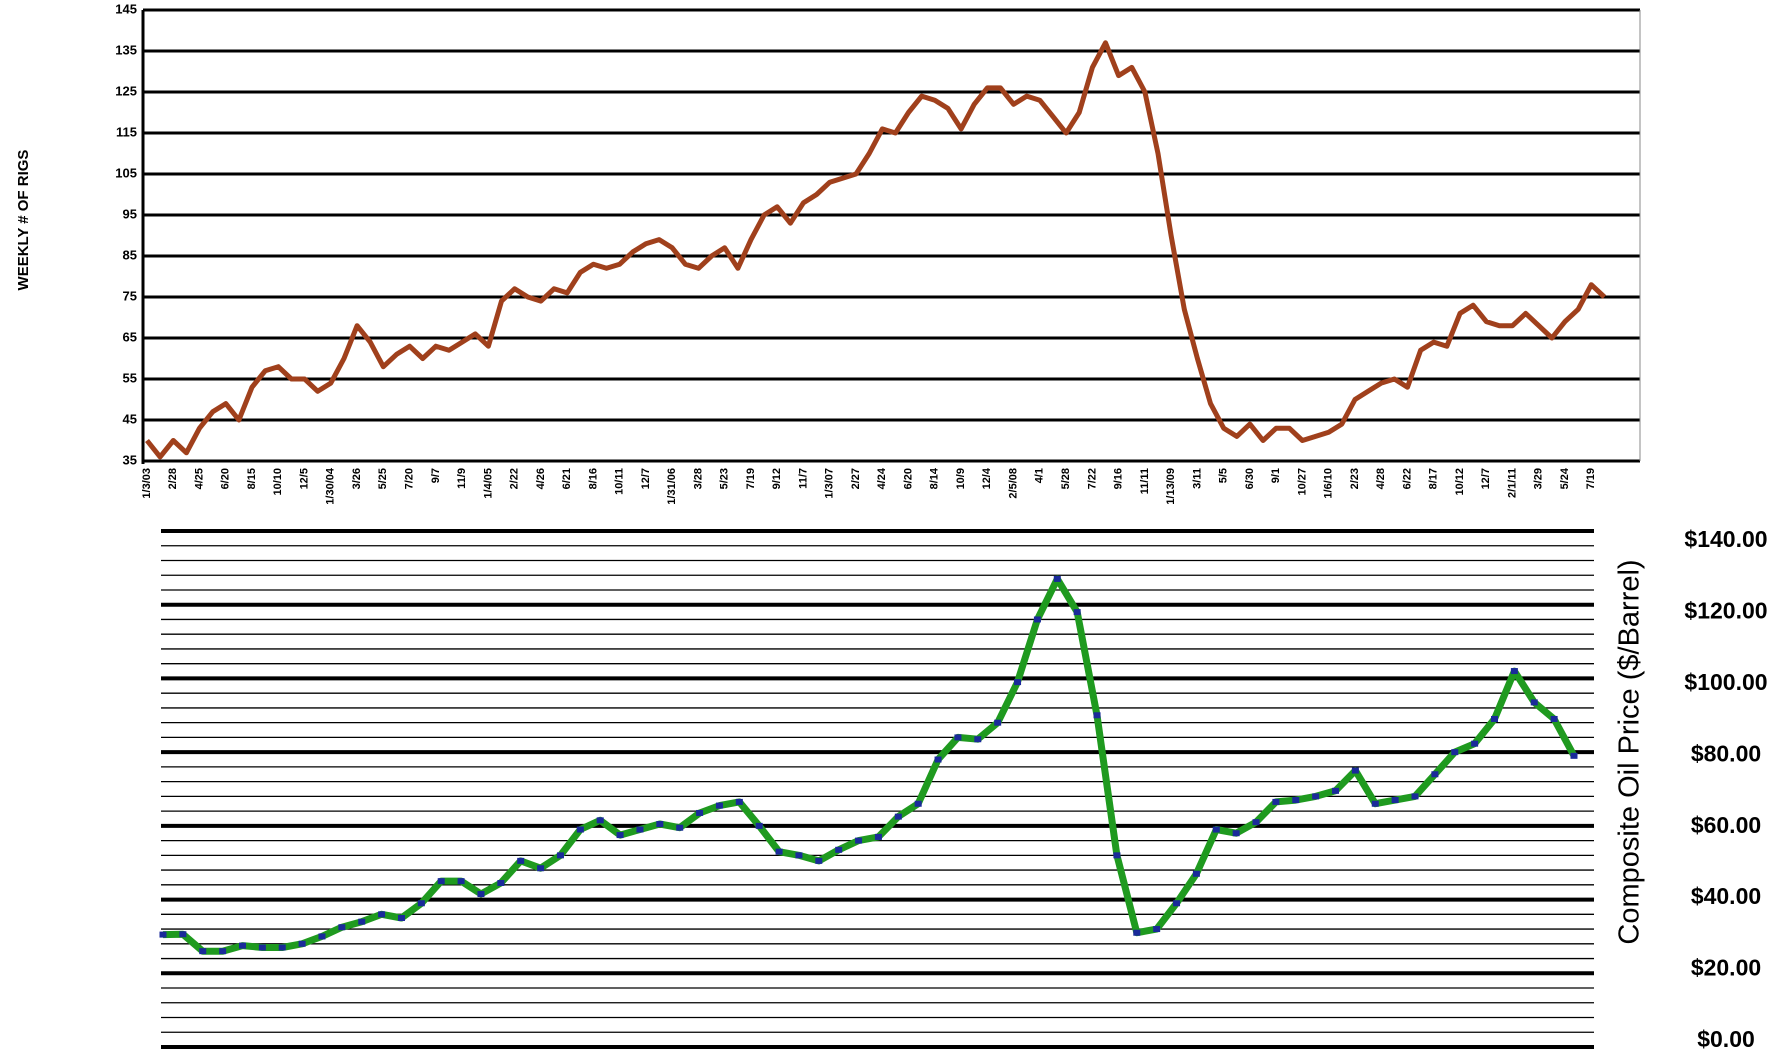  What do you see at coordinates (672, 486) in the screenshot?
I see `x-tick-label: 1/31/06` at bounding box center [672, 486].